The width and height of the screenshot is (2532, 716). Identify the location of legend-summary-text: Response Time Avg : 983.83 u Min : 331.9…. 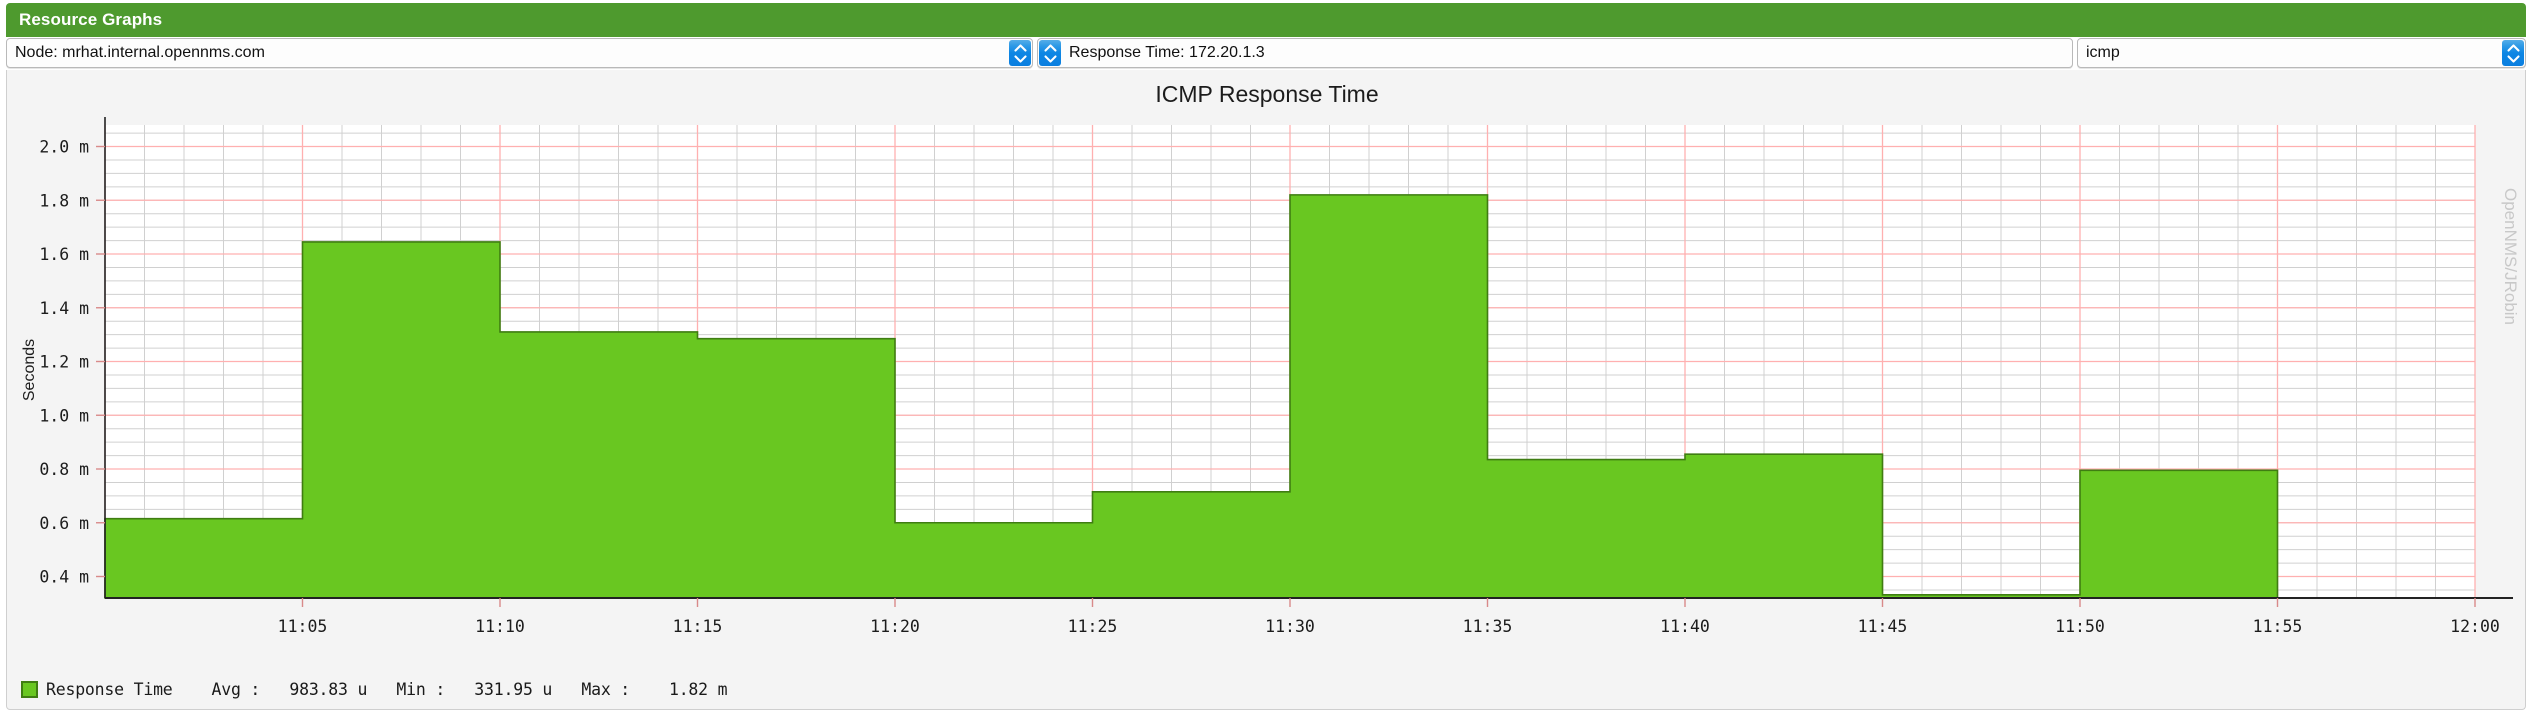
(387, 689).